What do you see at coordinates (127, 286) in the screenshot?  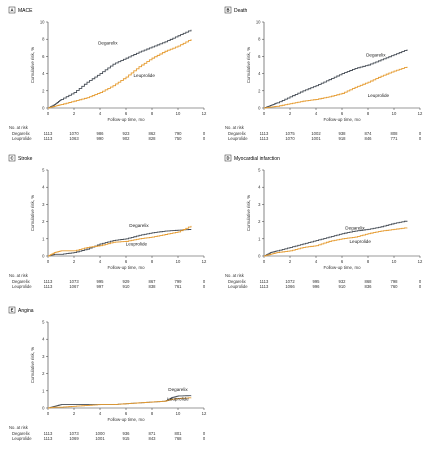 I see `at-risk-value: 910` at bounding box center [127, 286].